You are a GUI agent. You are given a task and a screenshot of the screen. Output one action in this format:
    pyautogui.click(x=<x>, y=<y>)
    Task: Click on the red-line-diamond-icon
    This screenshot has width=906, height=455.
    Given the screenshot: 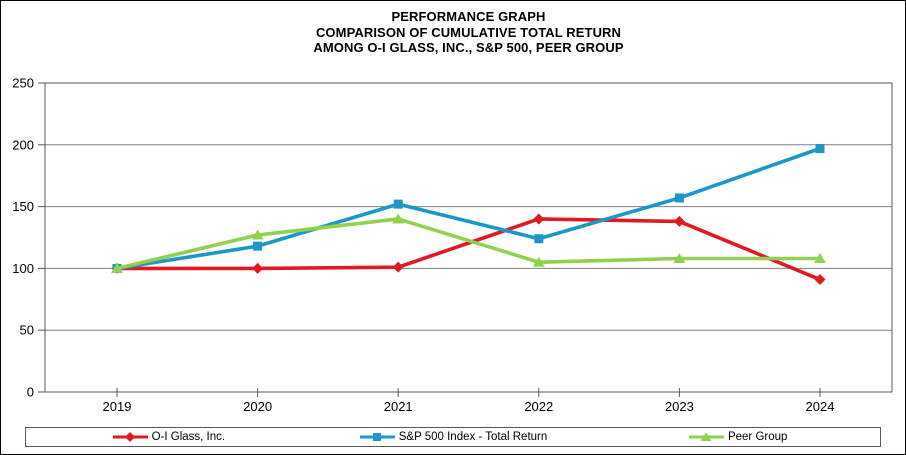 What is the action you would take?
    pyautogui.click(x=130, y=437)
    